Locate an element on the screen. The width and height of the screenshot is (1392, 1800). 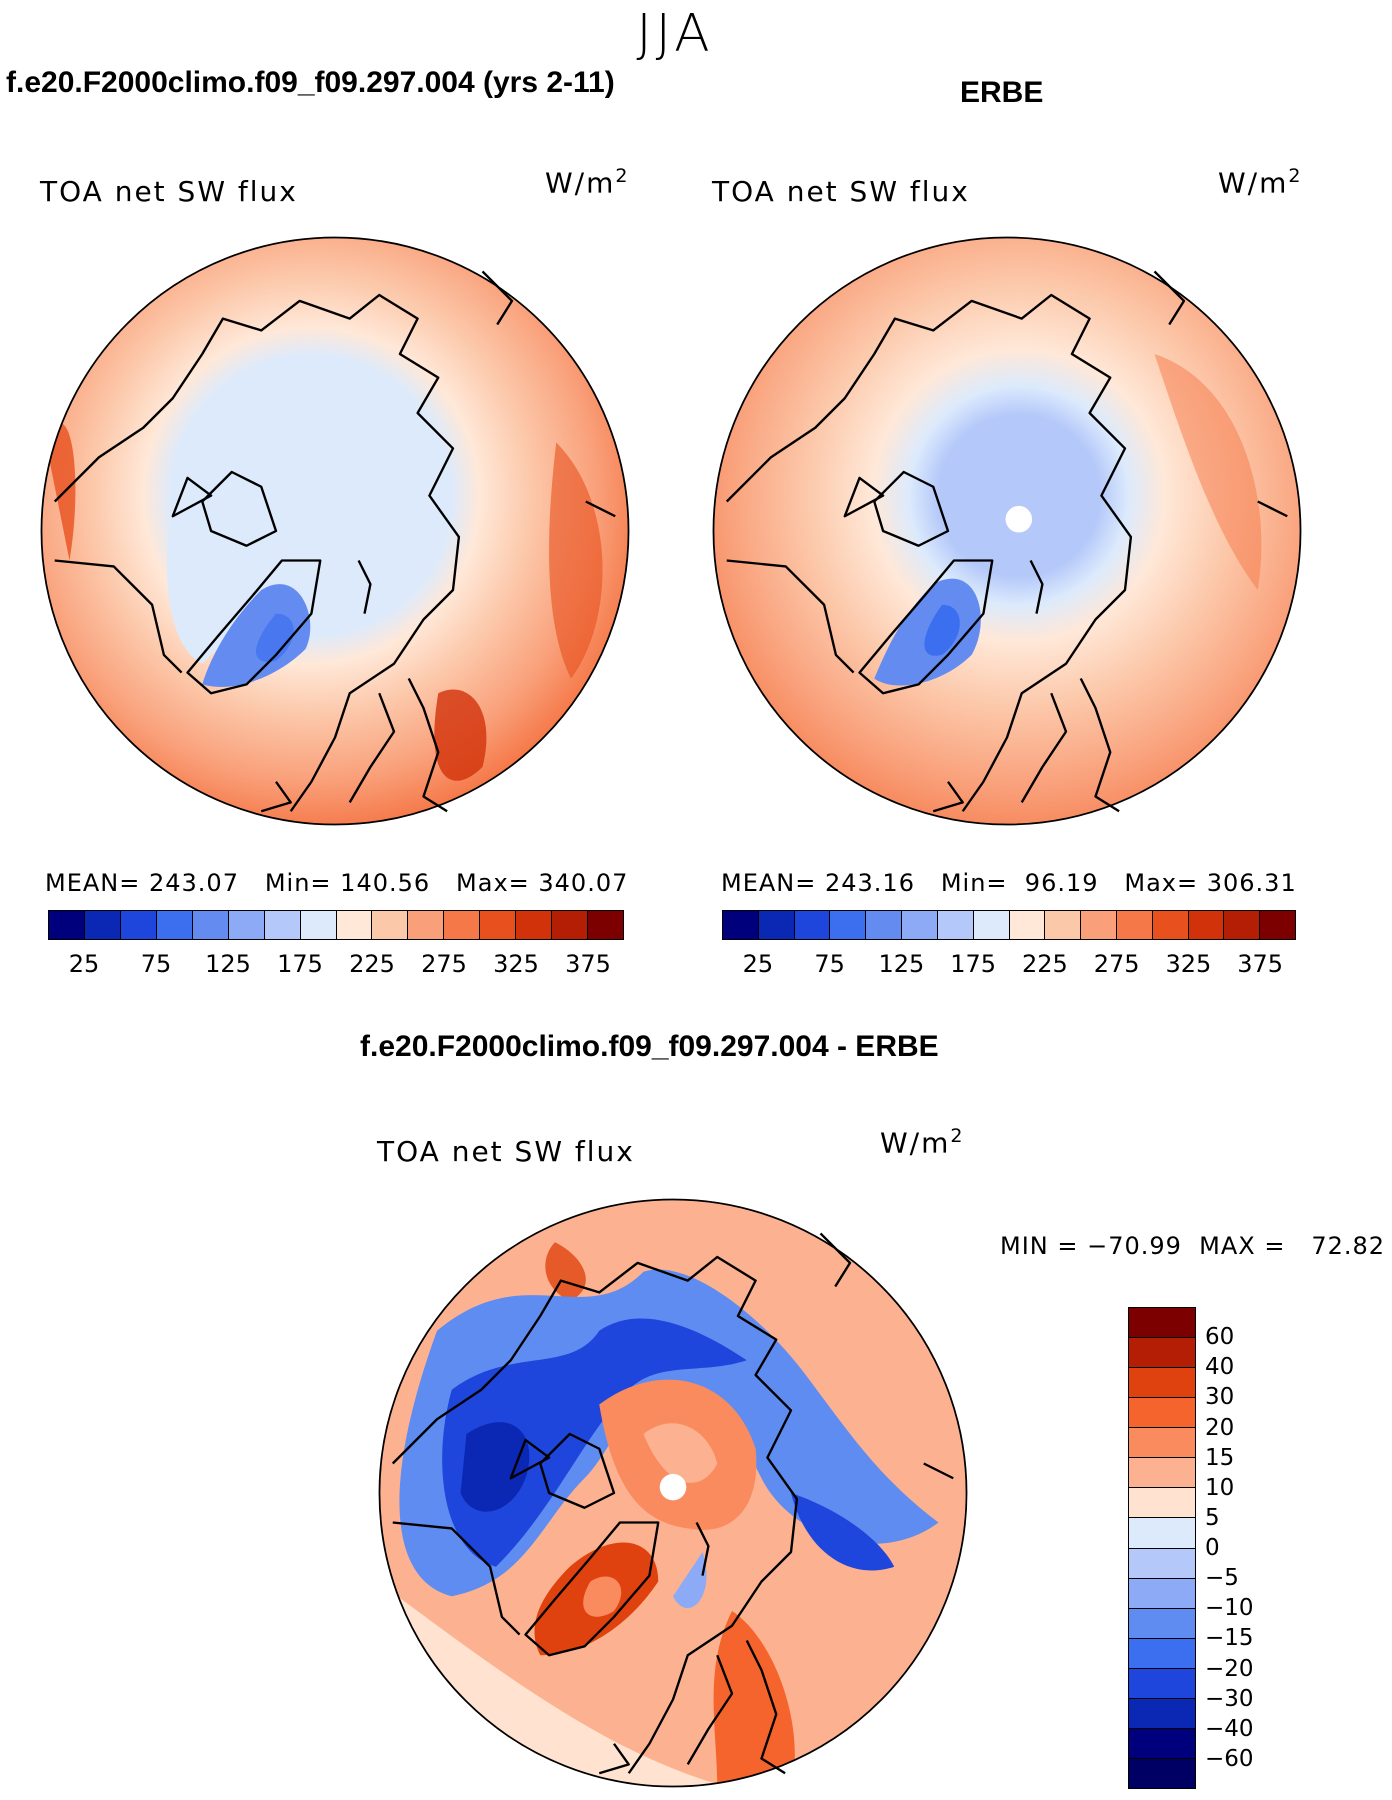
diff-colorbar-label: −20 is located at coordinates (1229, 1668).